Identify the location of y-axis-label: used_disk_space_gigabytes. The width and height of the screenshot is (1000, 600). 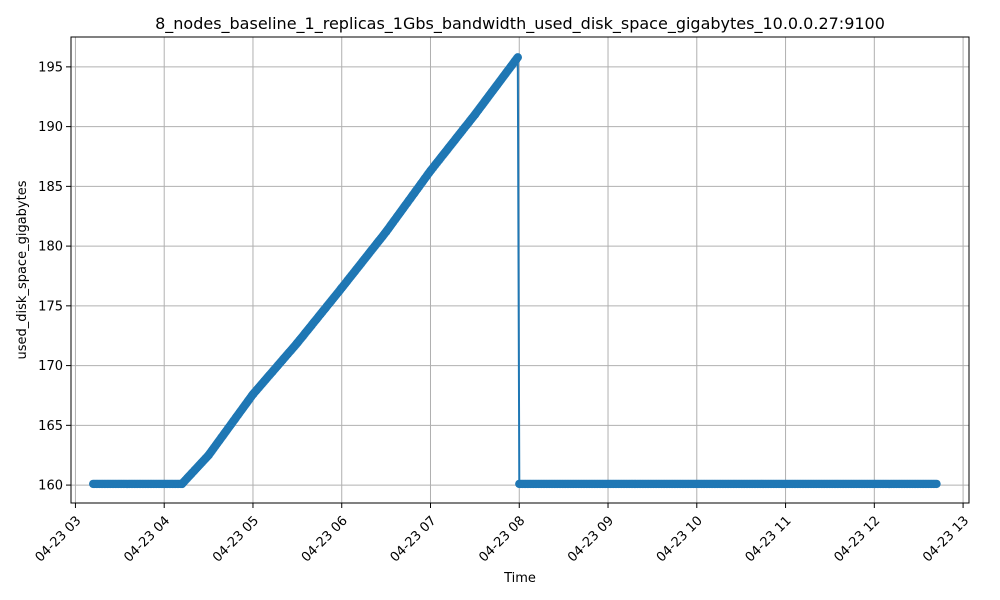
(22, 269).